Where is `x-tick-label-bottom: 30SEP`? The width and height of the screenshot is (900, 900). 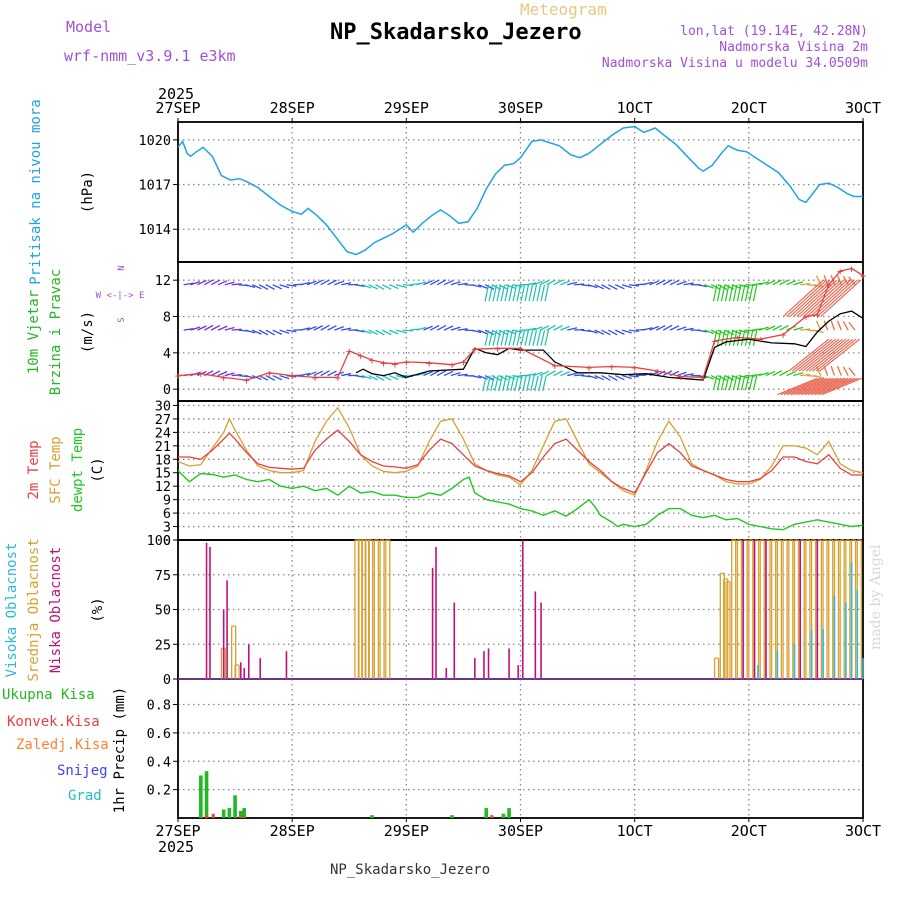
x-tick-label-bottom: 30SEP is located at coordinates (520, 831).